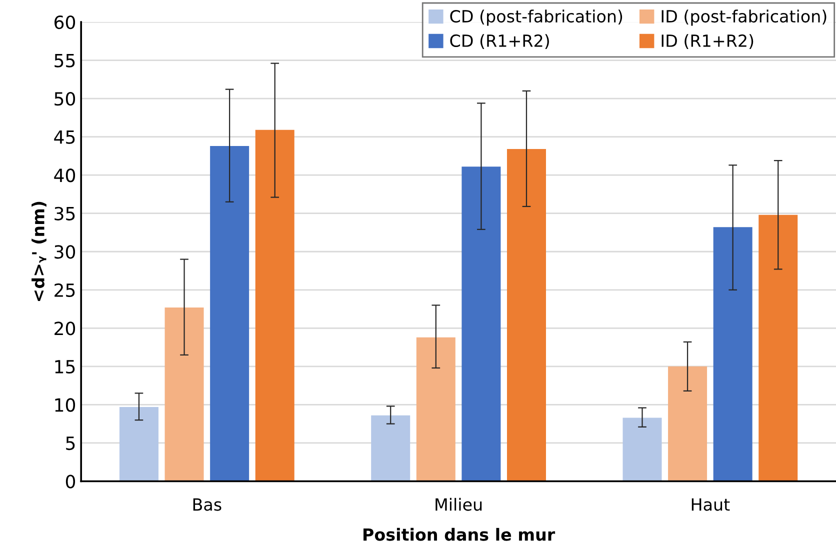 The image size is (836, 550). Describe the element at coordinates (459, 504) in the screenshot. I see `x-tick-label: Milieu` at that location.